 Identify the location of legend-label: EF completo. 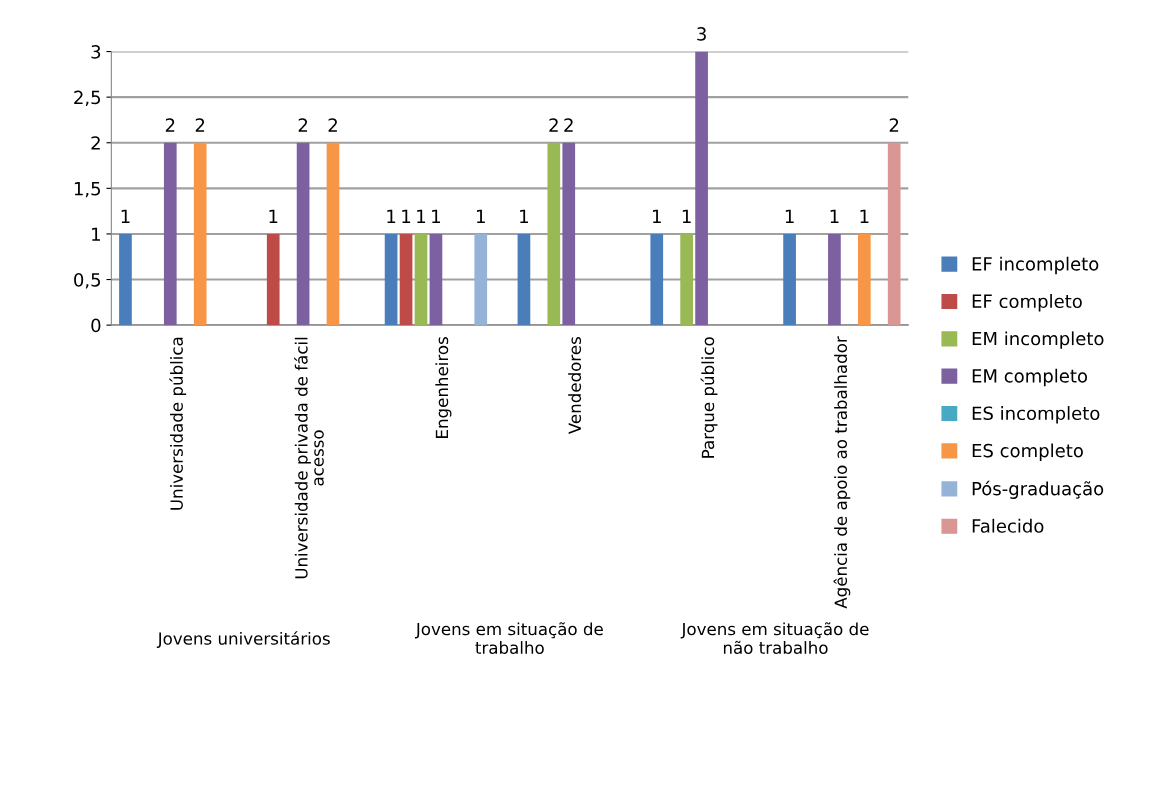
(1027, 303).